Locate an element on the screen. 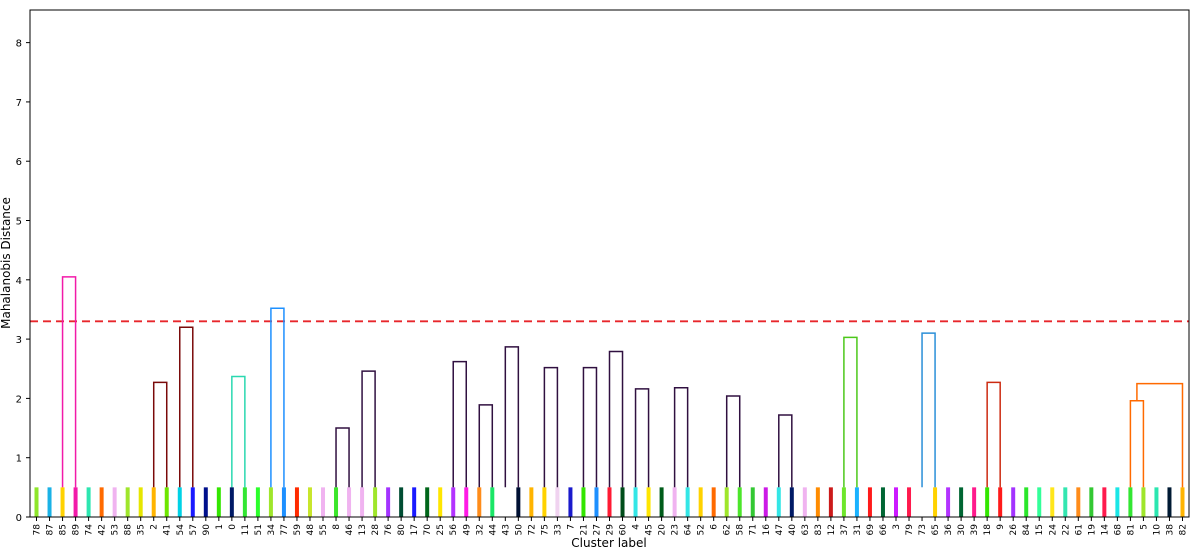  x-tick-label-20: 20 is located at coordinates (663, 530).